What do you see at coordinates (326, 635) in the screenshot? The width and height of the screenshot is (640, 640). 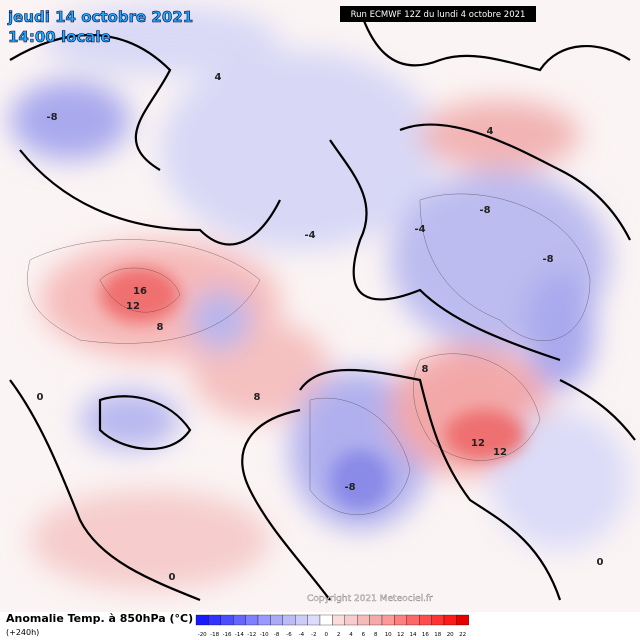 I see `scale-label: 0` at bounding box center [326, 635].